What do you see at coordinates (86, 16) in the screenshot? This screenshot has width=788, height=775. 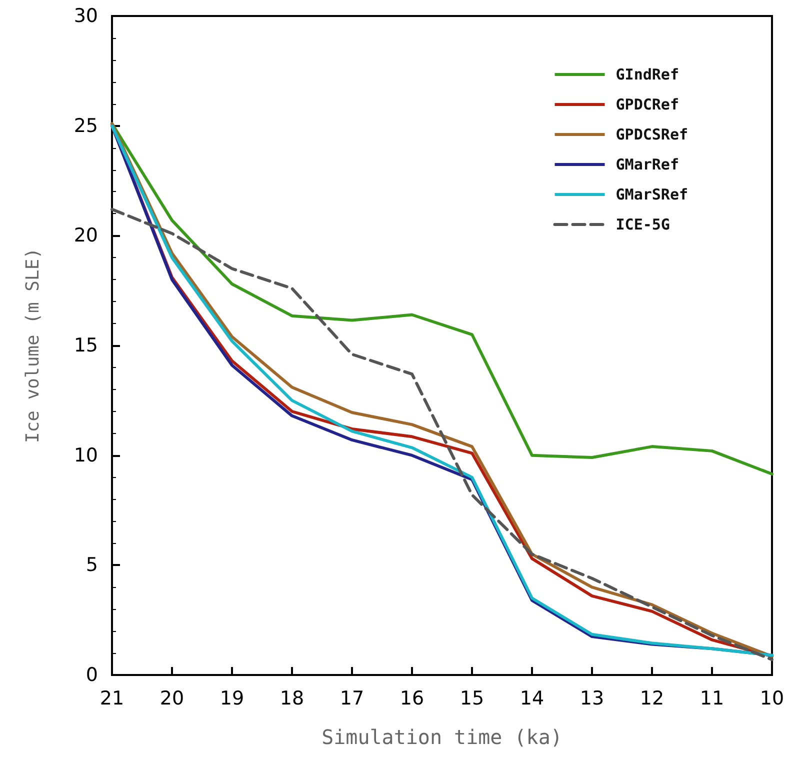 I see `y-tick-label: 30` at bounding box center [86, 16].